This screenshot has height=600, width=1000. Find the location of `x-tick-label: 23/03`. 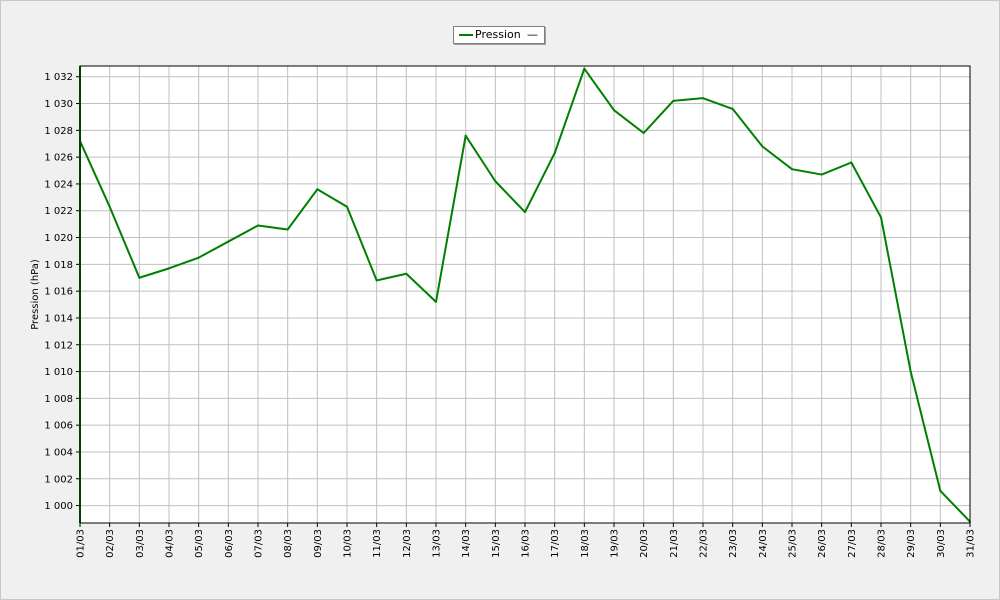

x-tick-label: 23/03 is located at coordinates (733, 543).